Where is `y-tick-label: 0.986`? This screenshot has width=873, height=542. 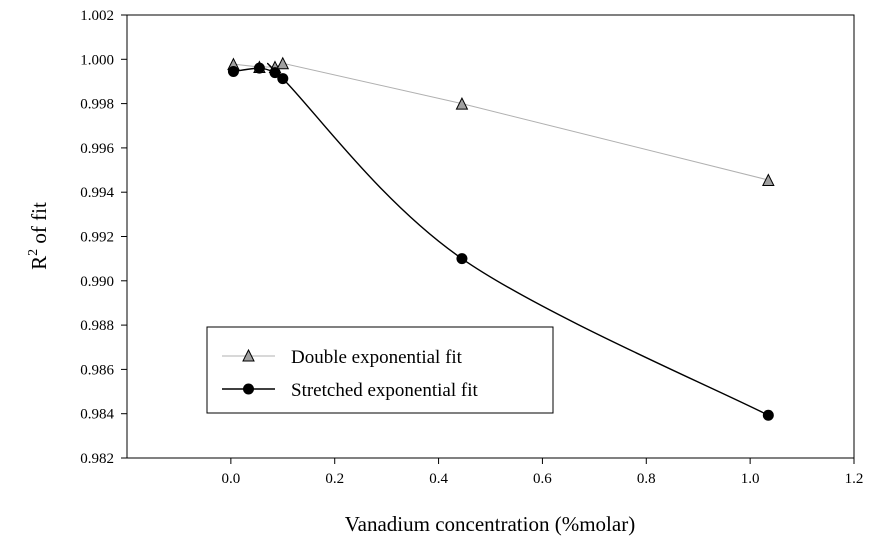
y-tick-label: 0.986 is located at coordinates (97, 370).